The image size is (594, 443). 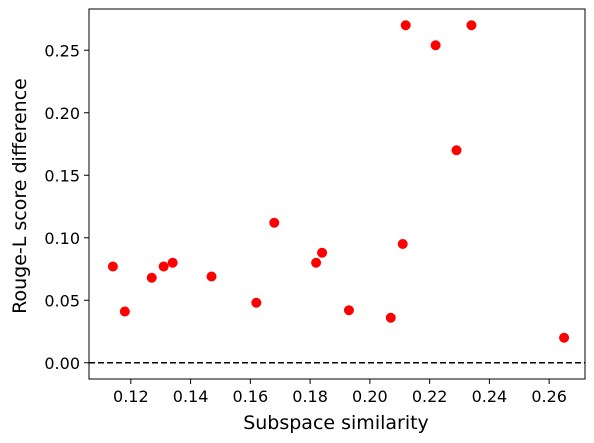 What do you see at coordinates (251, 396) in the screenshot?
I see `x-tick-label-3: 0.16` at bounding box center [251, 396].